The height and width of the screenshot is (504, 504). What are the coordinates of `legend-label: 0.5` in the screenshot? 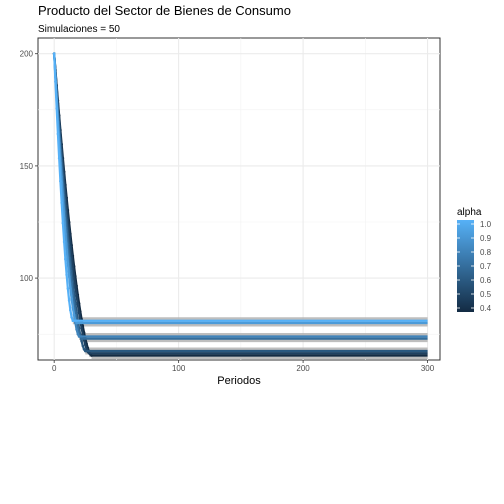 It's located at (486, 294).